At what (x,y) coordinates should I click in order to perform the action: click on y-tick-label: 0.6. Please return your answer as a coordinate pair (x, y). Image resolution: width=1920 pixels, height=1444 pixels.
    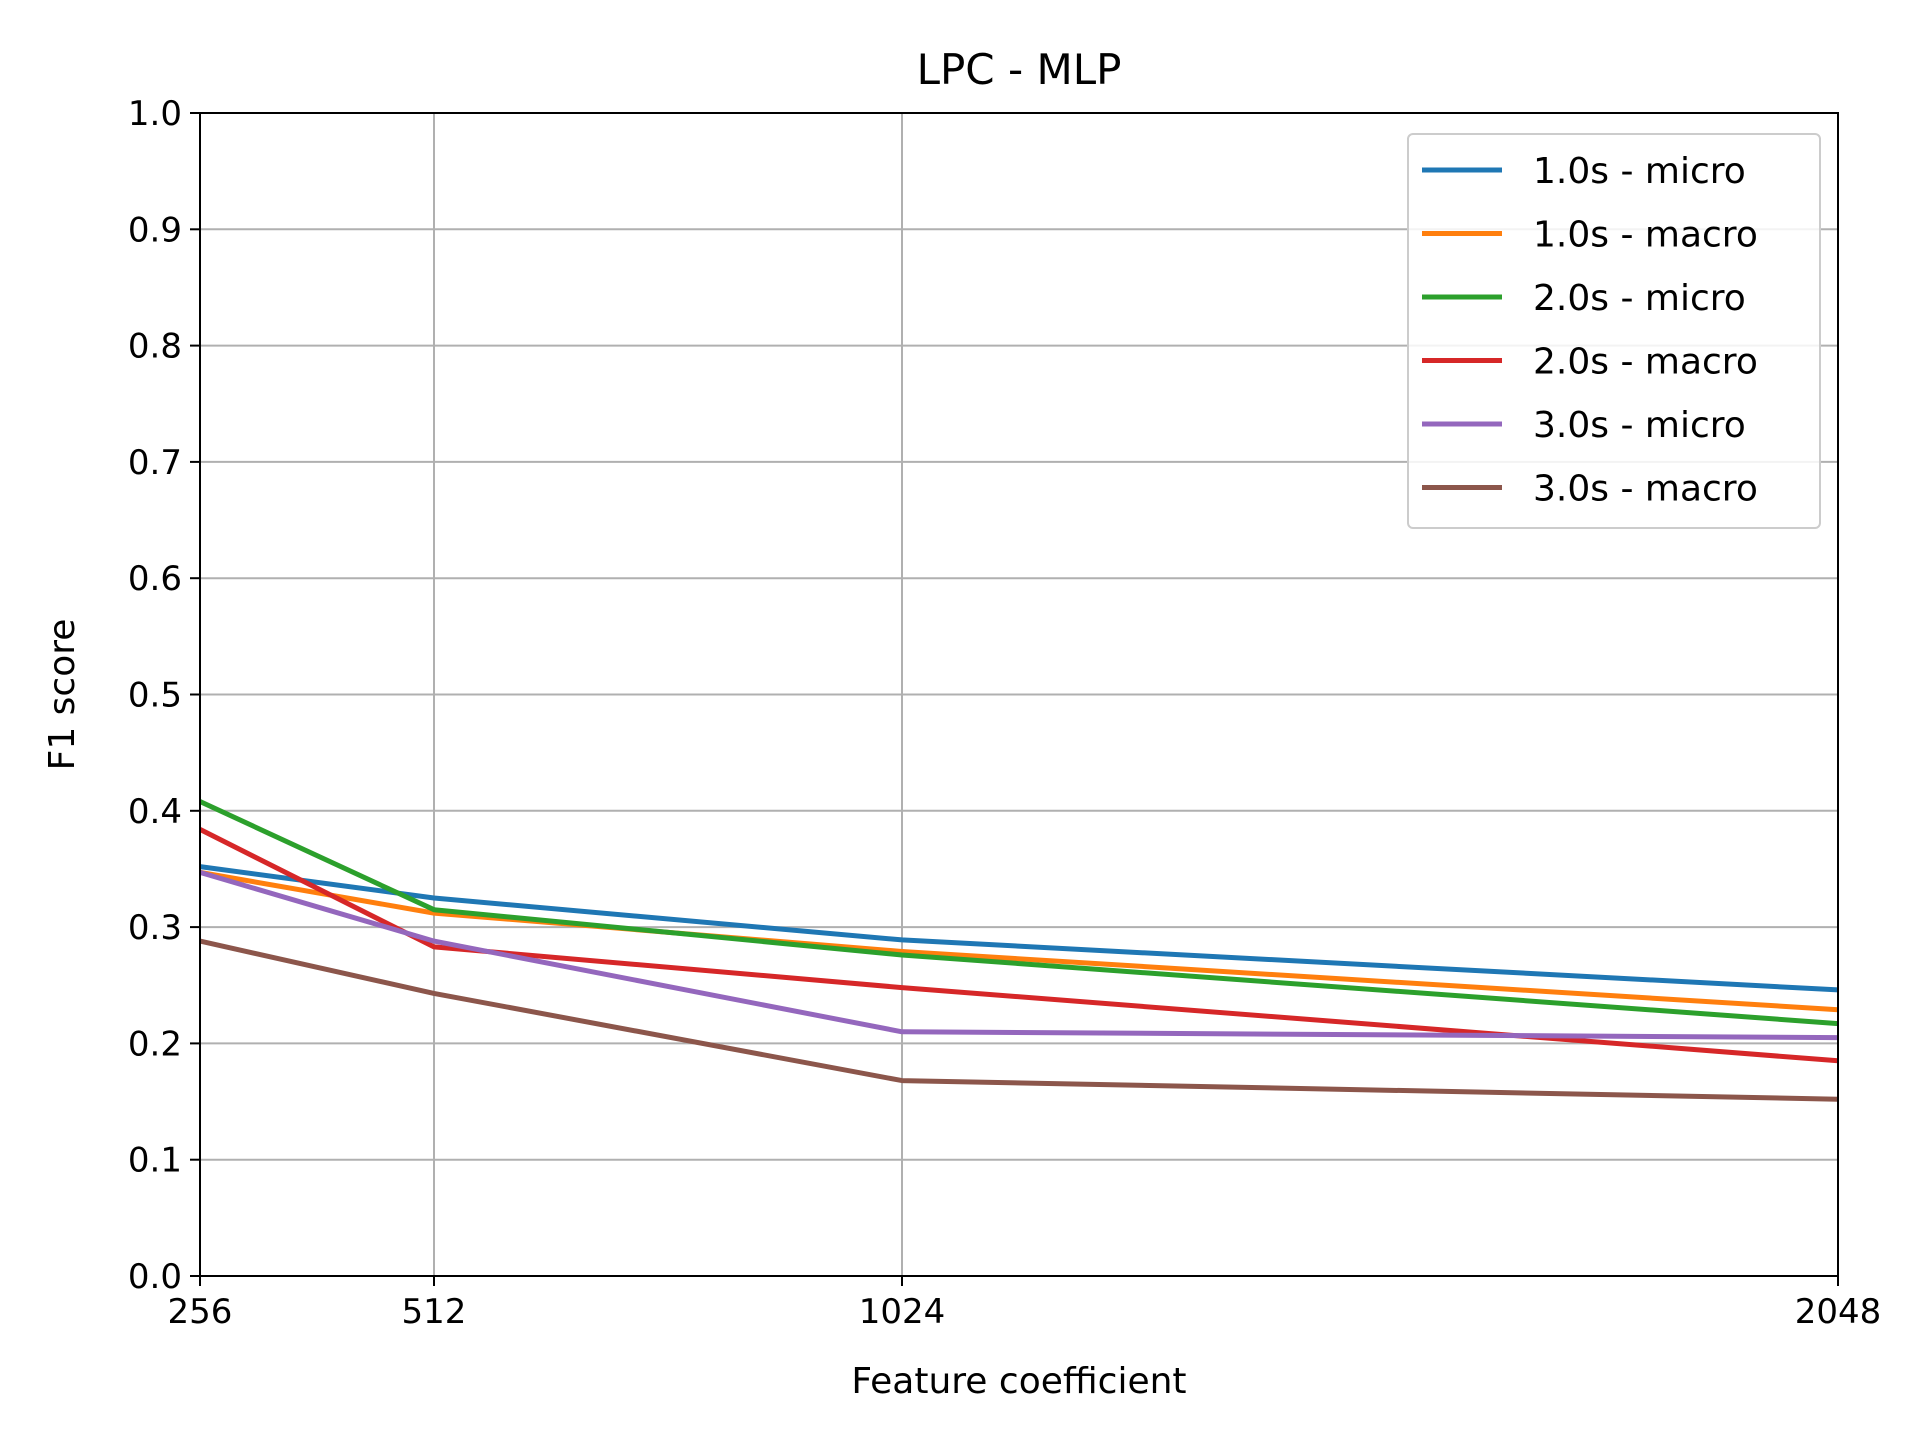
    Looking at the image, I should click on (155, 579).